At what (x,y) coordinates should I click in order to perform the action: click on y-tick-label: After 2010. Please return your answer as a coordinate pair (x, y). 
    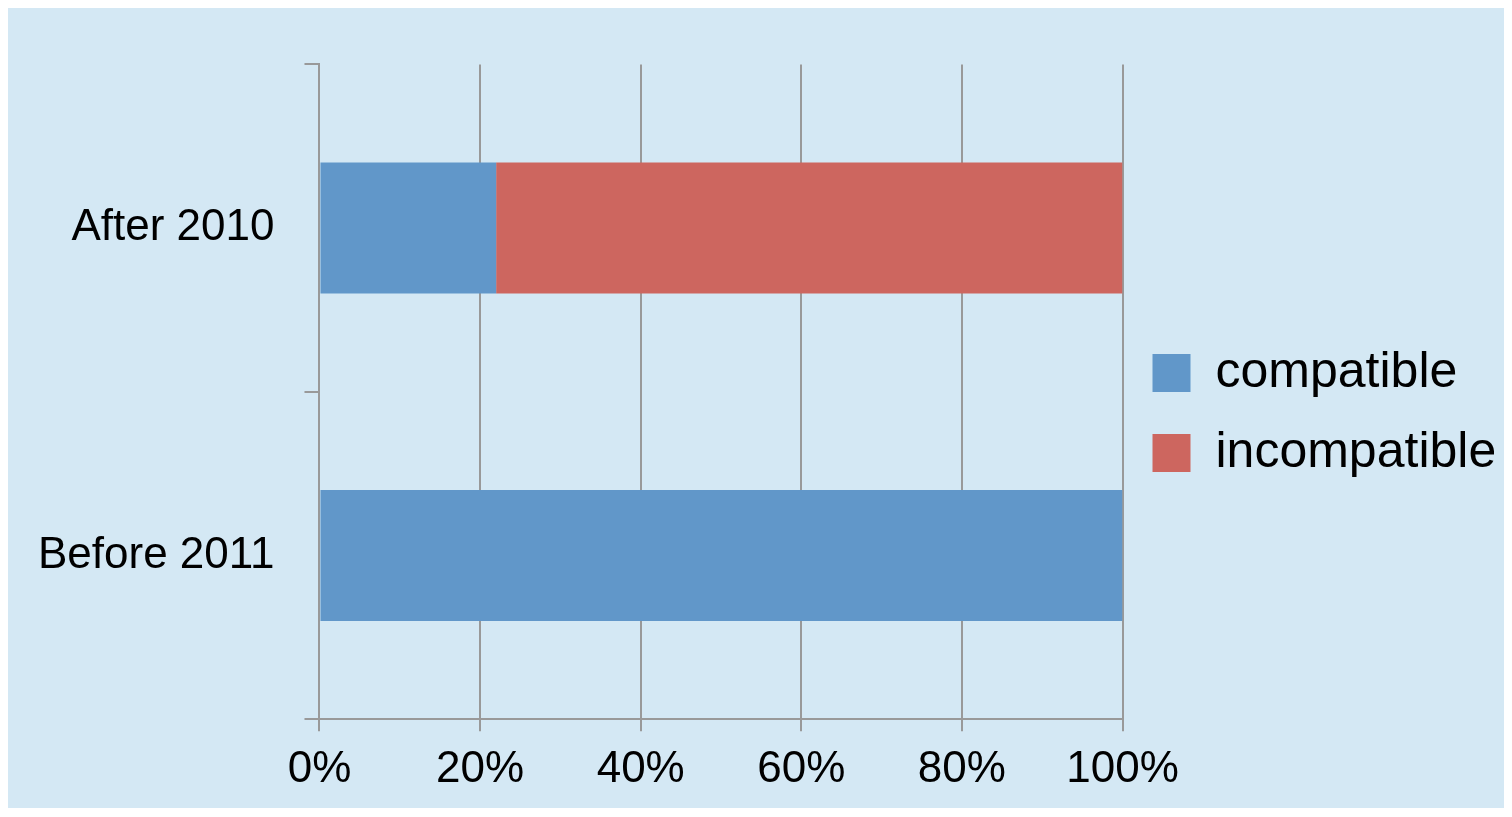
    Looking at the image, I should click on (173, 225).